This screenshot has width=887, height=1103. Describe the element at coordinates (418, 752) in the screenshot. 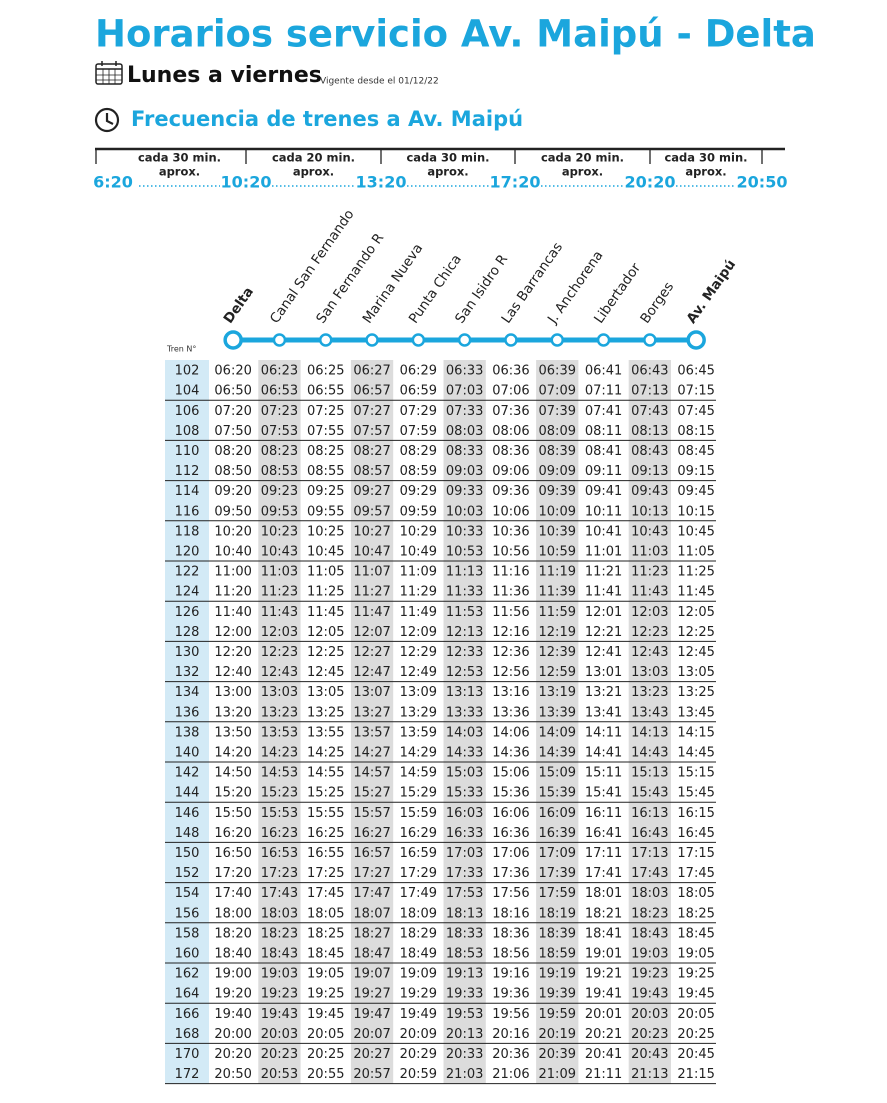

I see `departure-time: 14:29` at that location.